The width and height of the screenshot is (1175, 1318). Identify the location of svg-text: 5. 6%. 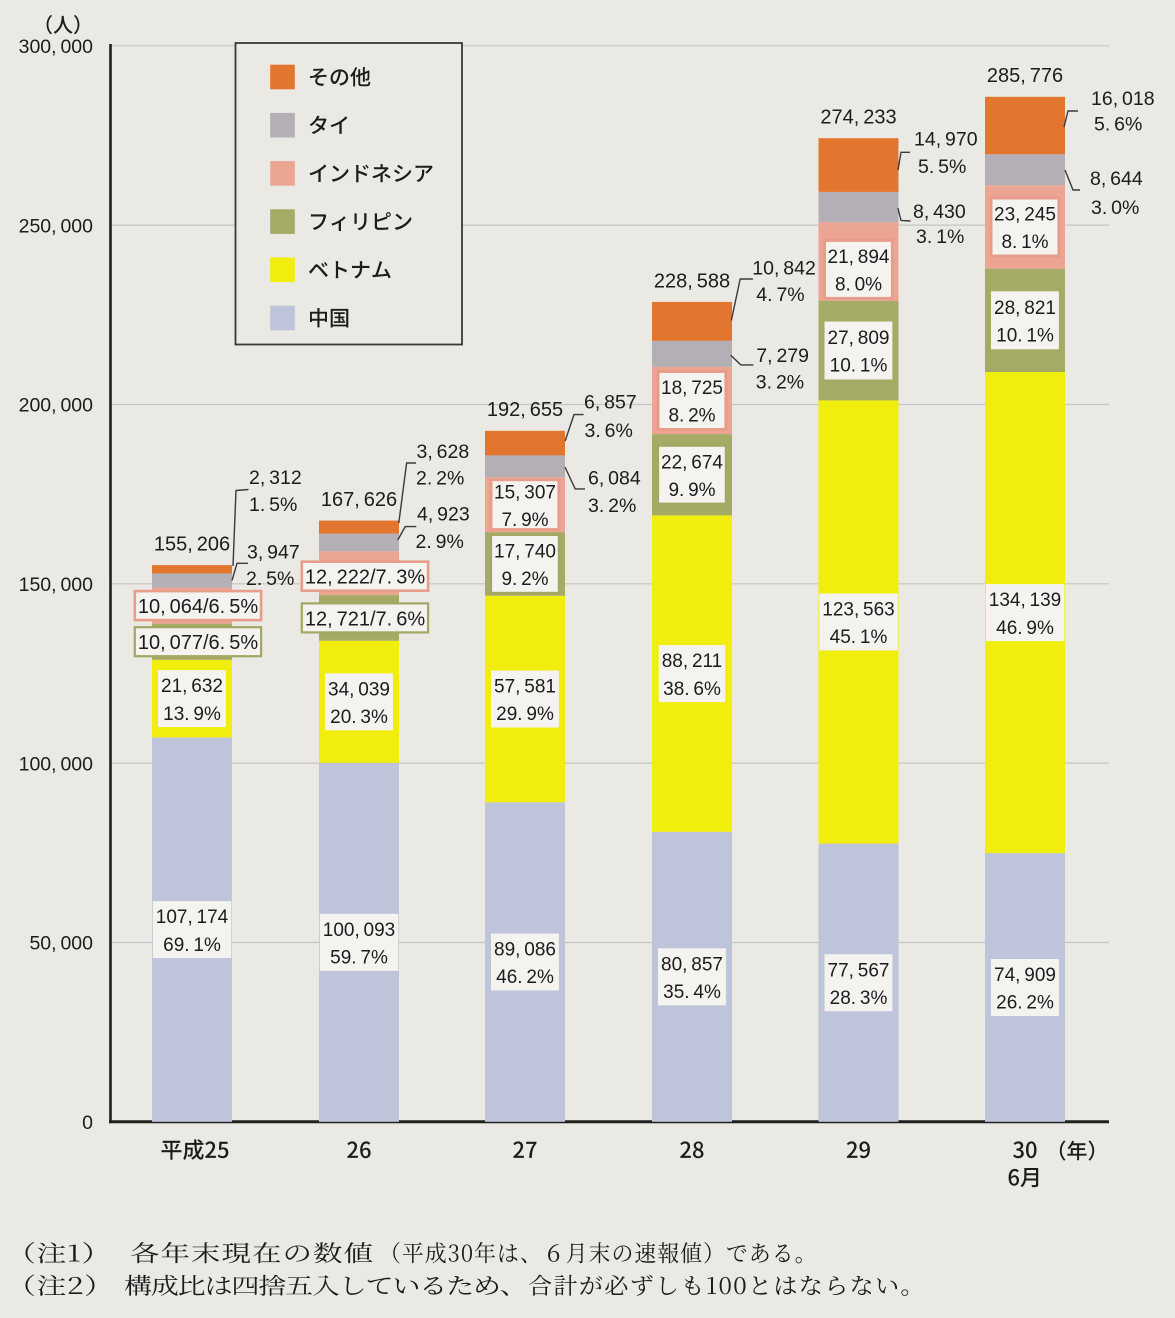
(1118, 125).